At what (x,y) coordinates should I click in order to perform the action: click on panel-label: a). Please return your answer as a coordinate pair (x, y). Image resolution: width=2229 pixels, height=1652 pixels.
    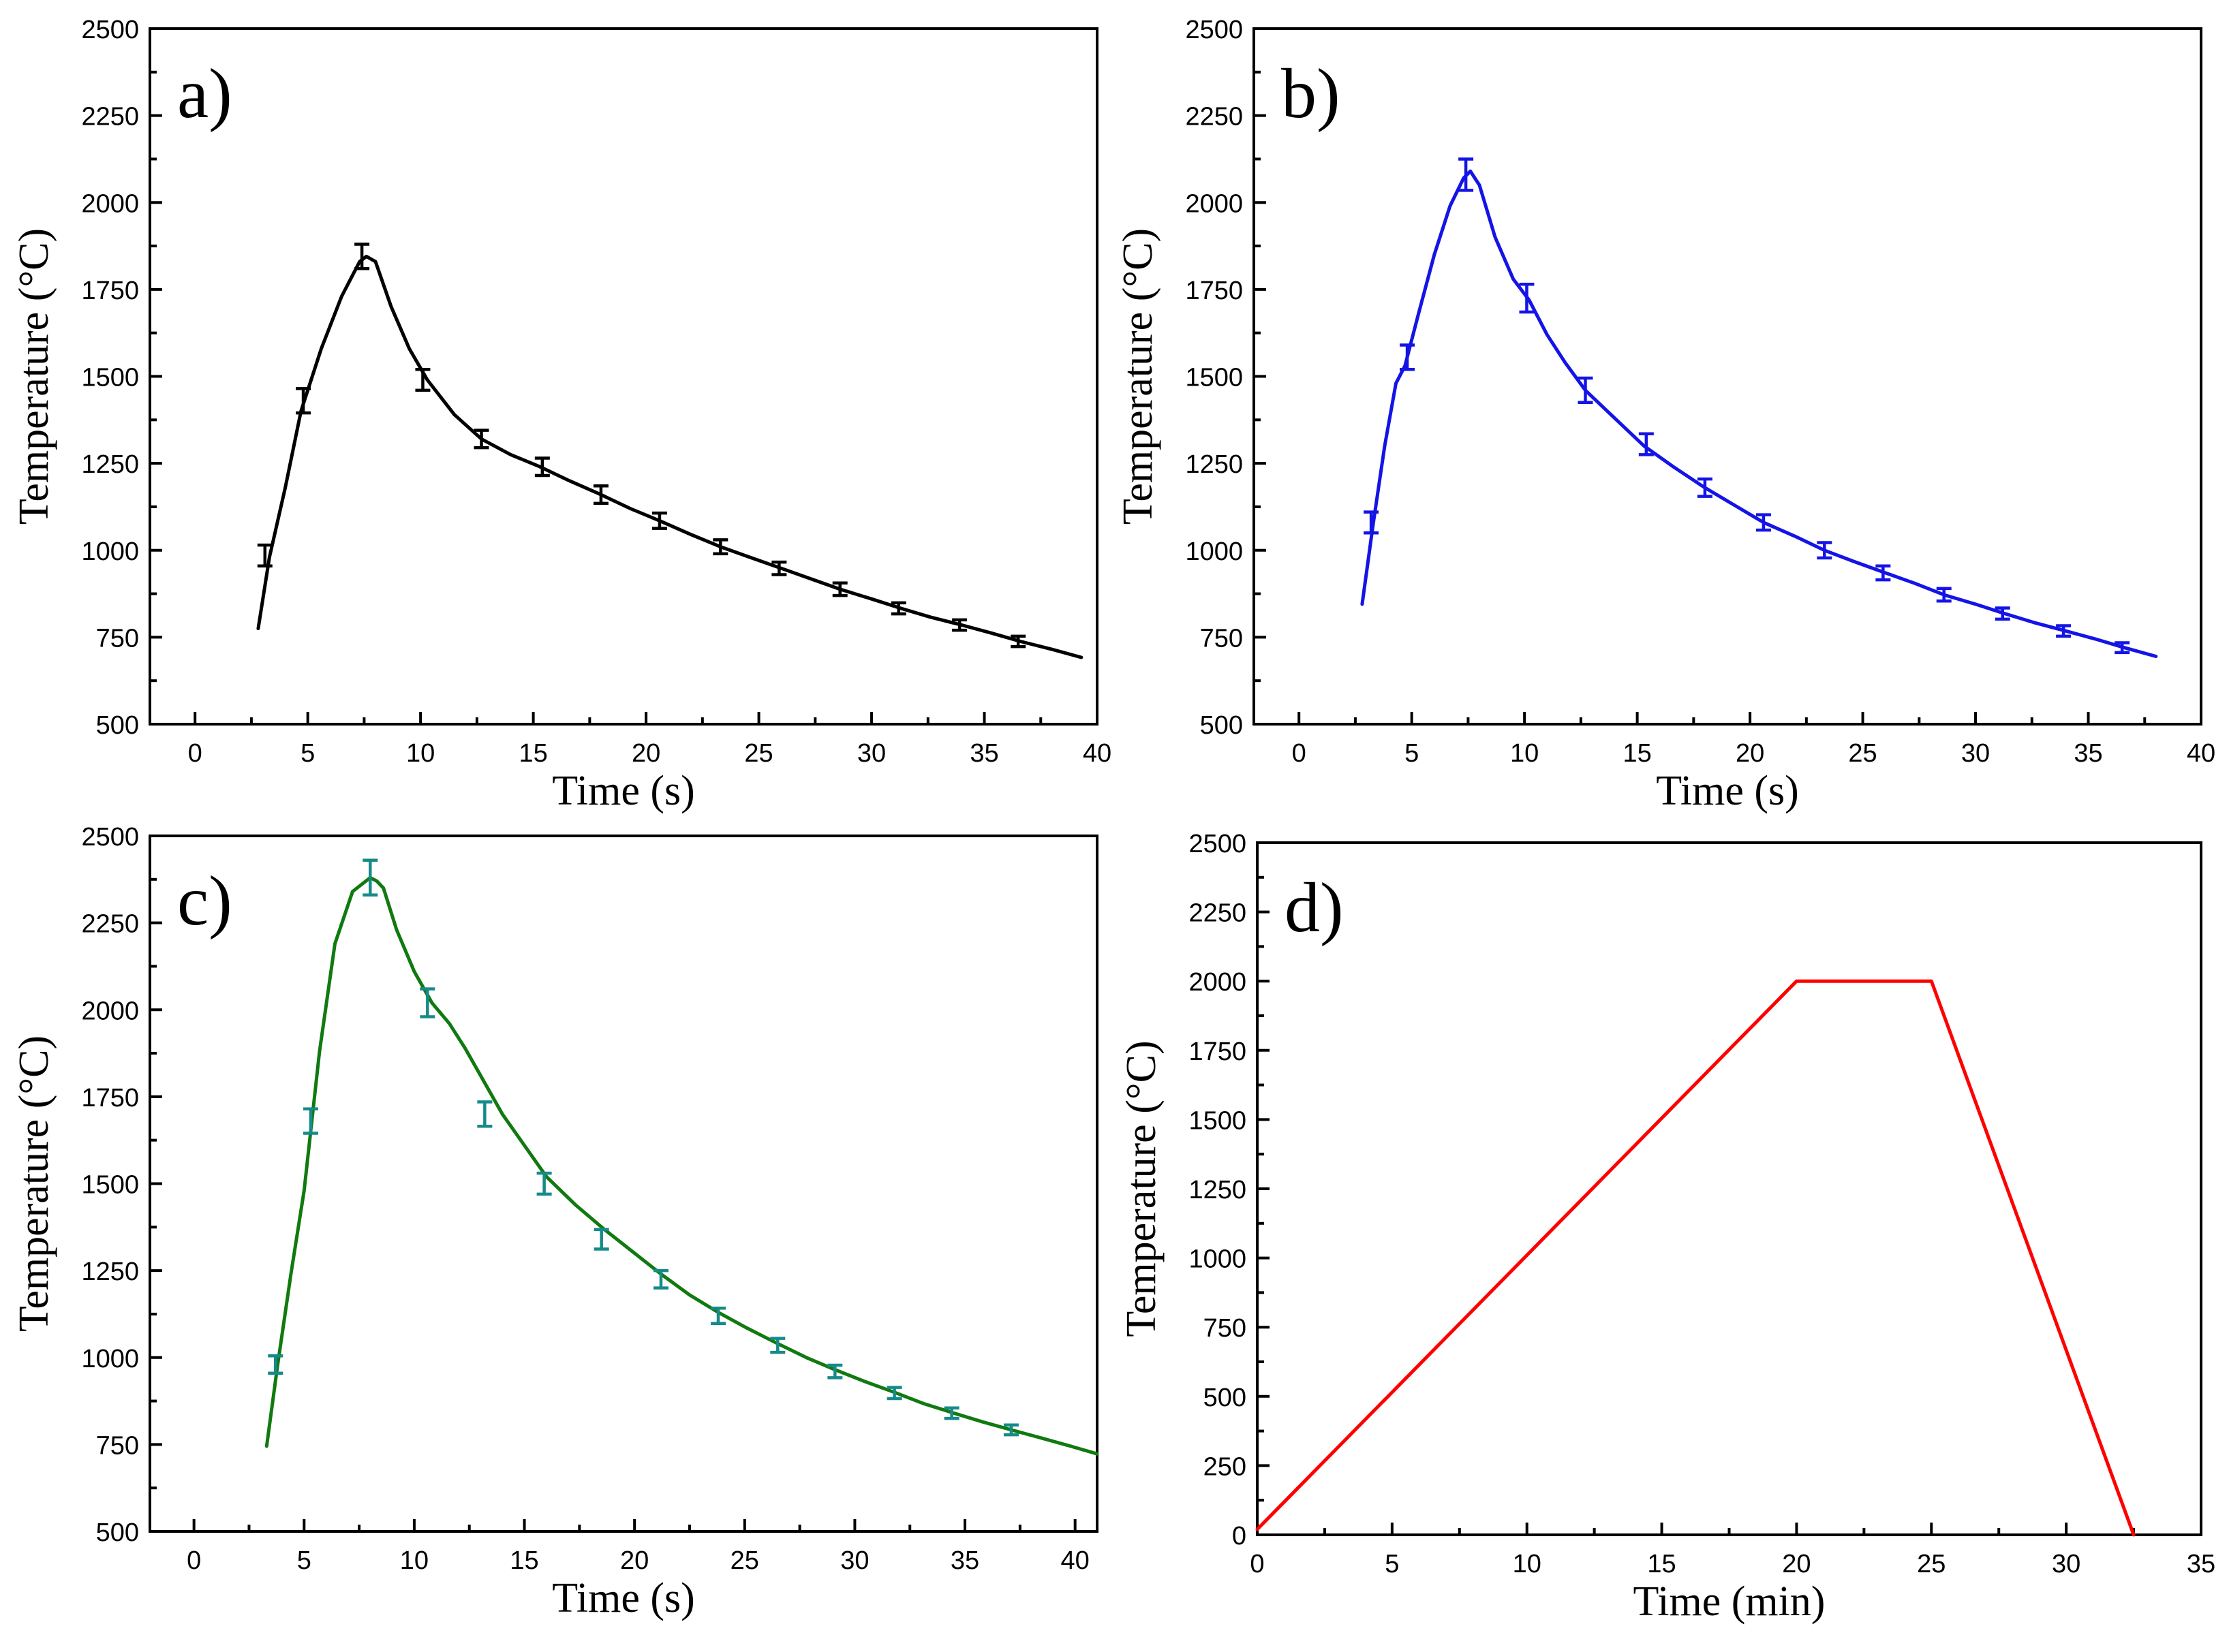
    Looking at the image, I should click on (204, 93).